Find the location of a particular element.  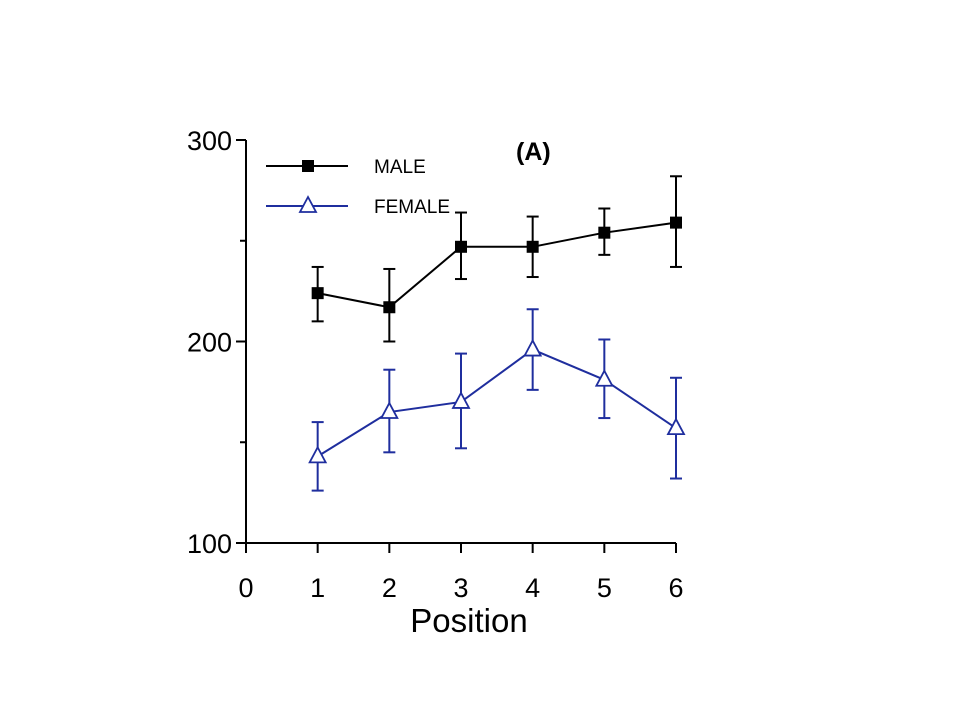

series-male is located at coordinates (496, 259).